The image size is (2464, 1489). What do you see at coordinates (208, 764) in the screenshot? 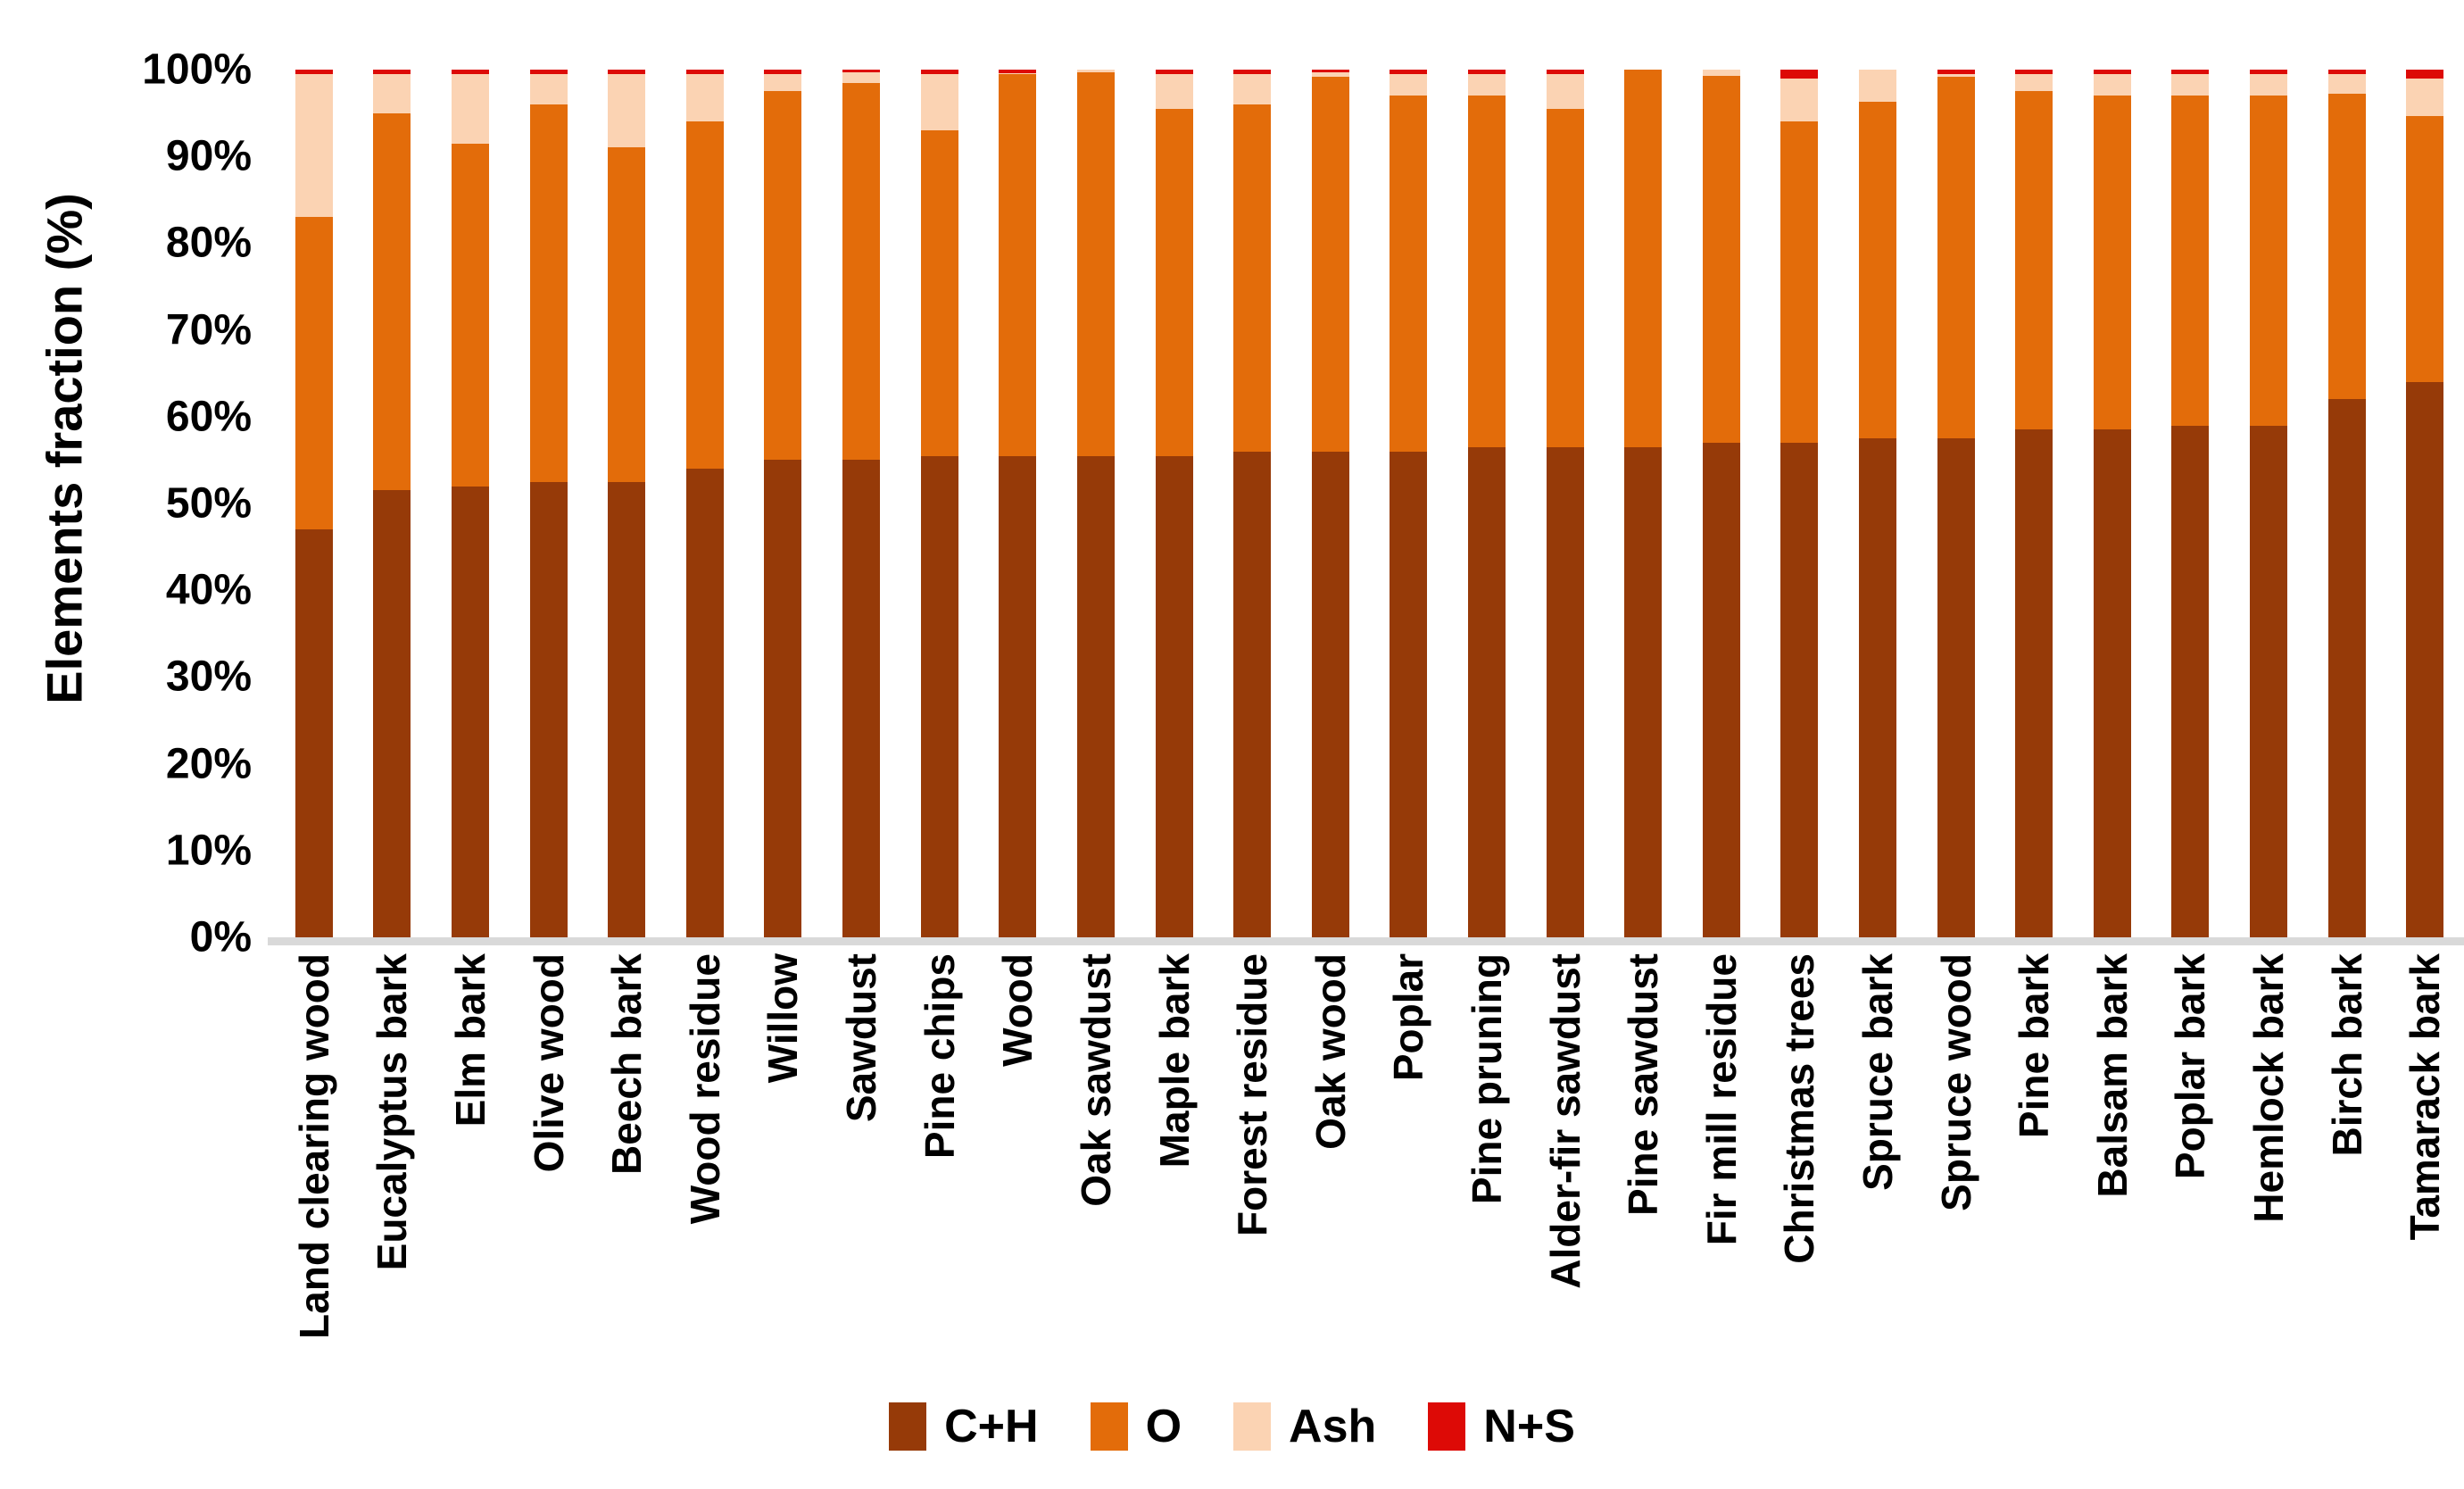
I see `y-tick-label: 20%` at bounding box center [208, 764].